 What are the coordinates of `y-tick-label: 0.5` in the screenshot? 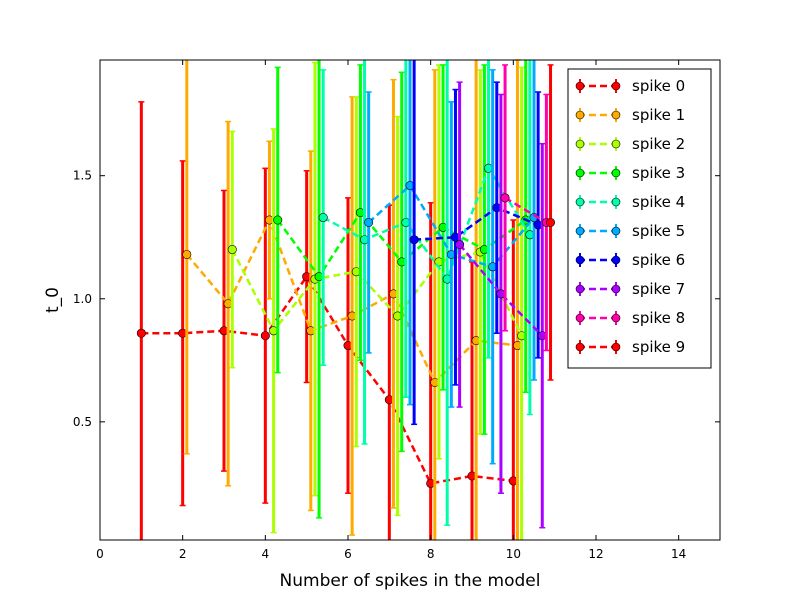 It's located at (82, 422).